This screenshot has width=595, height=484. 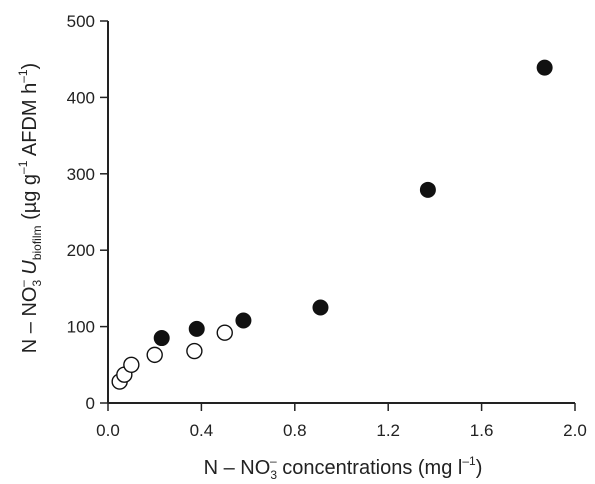 I want to click on y-tick-label: 300, so click(x=81, y=174).